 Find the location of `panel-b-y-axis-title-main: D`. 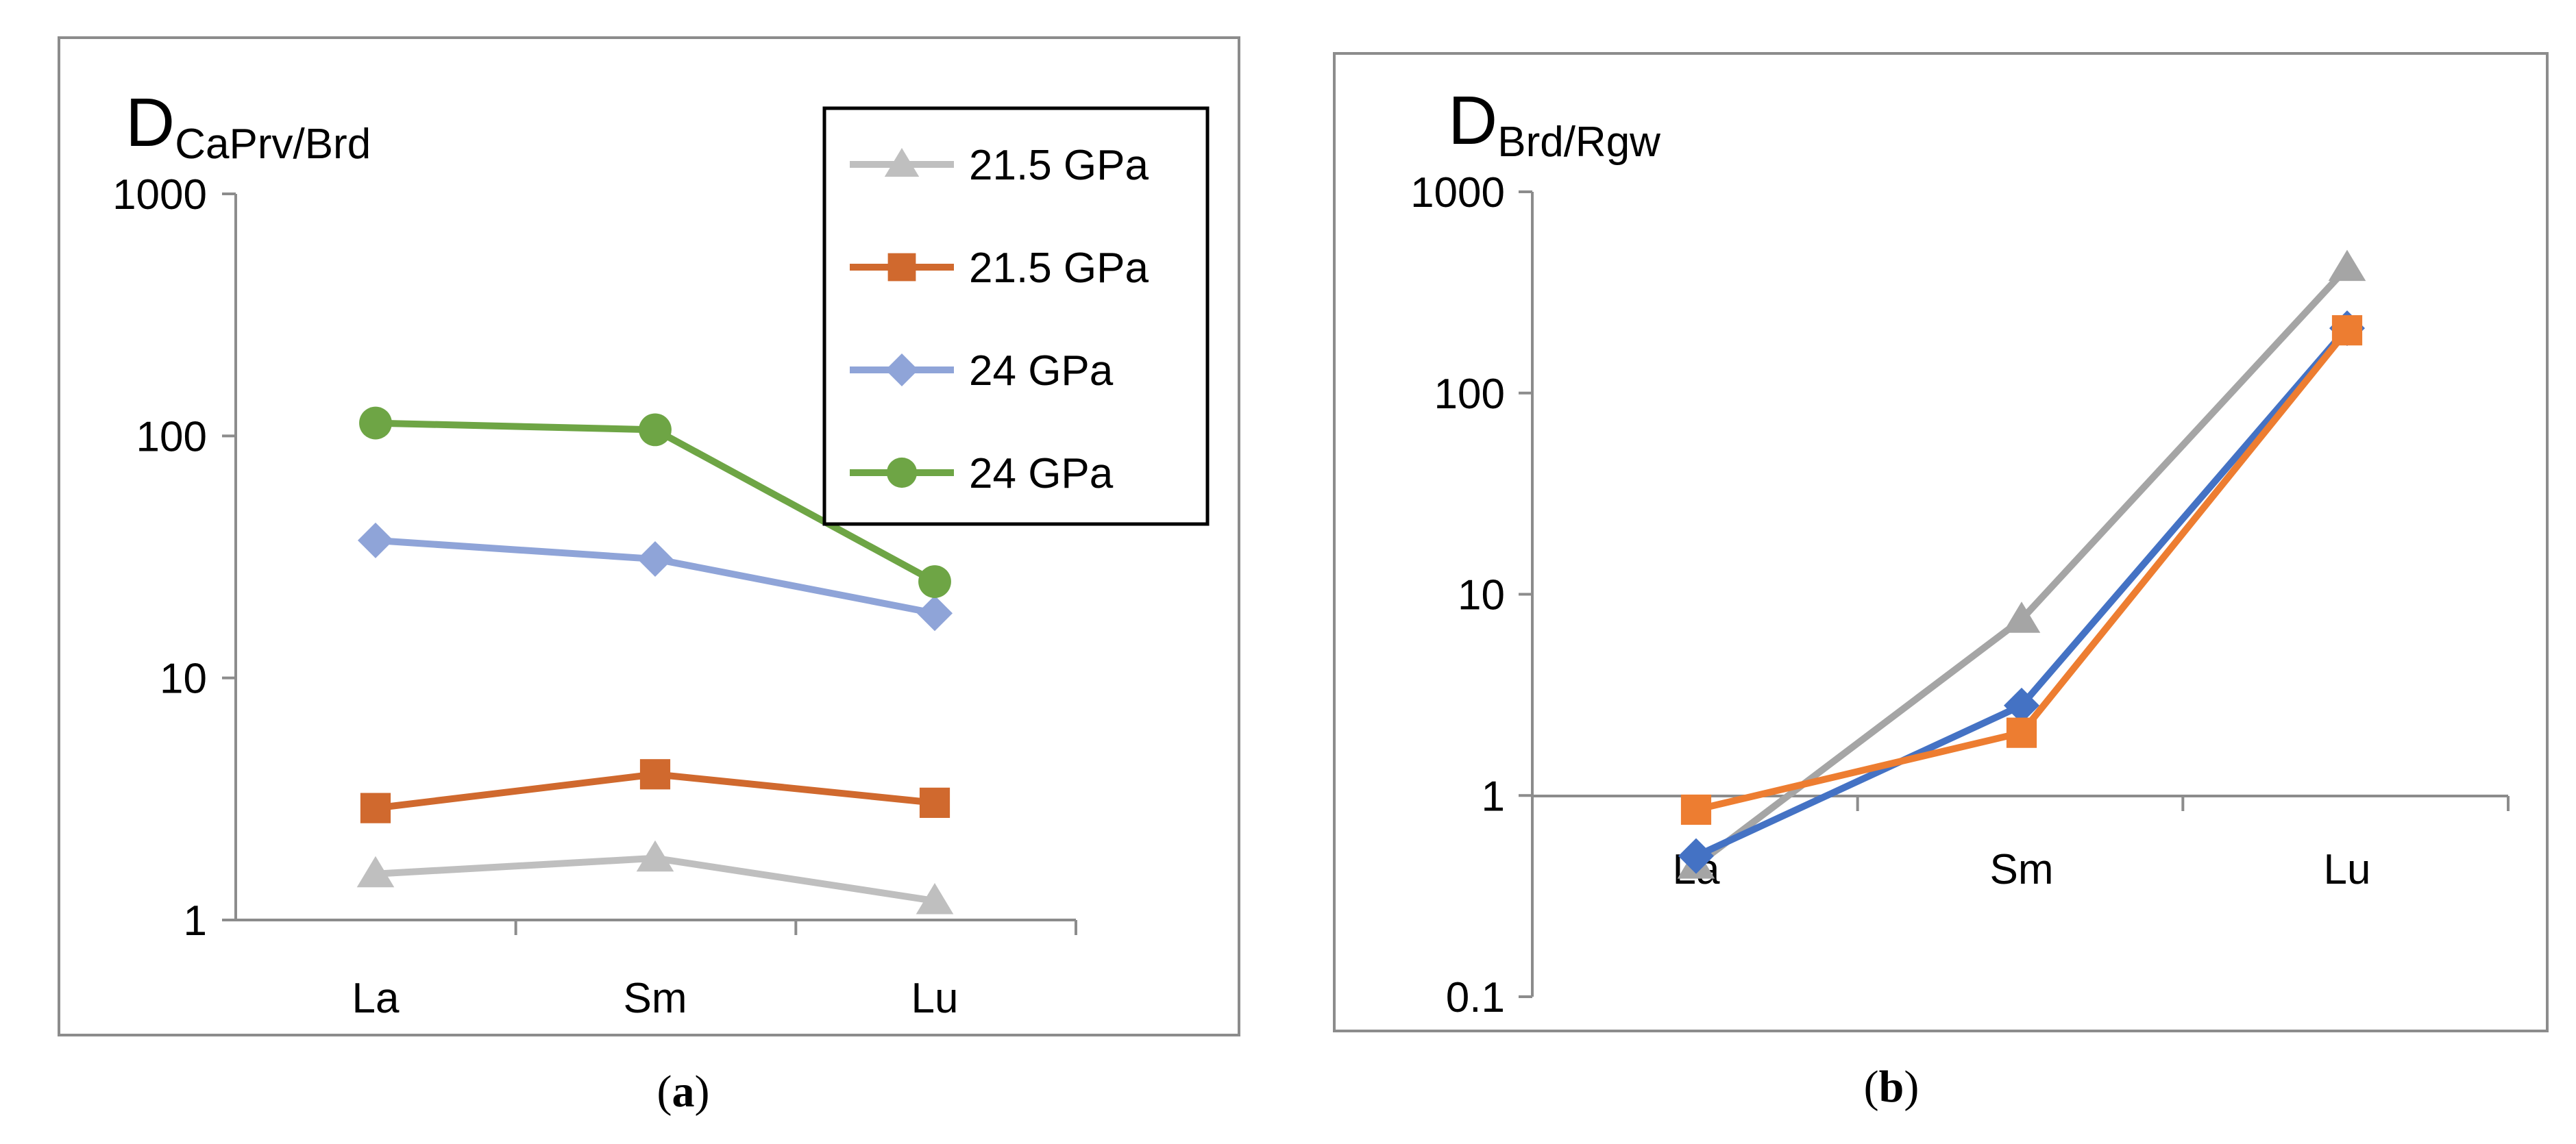

panel-b-y-axis-title-main: D is located at coordinates (1473, 120).